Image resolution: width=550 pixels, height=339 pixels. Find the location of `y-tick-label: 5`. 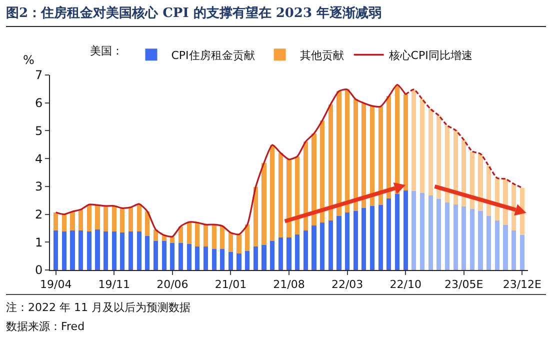

y-tick-label: 5 is located at coordinates (38, 131).